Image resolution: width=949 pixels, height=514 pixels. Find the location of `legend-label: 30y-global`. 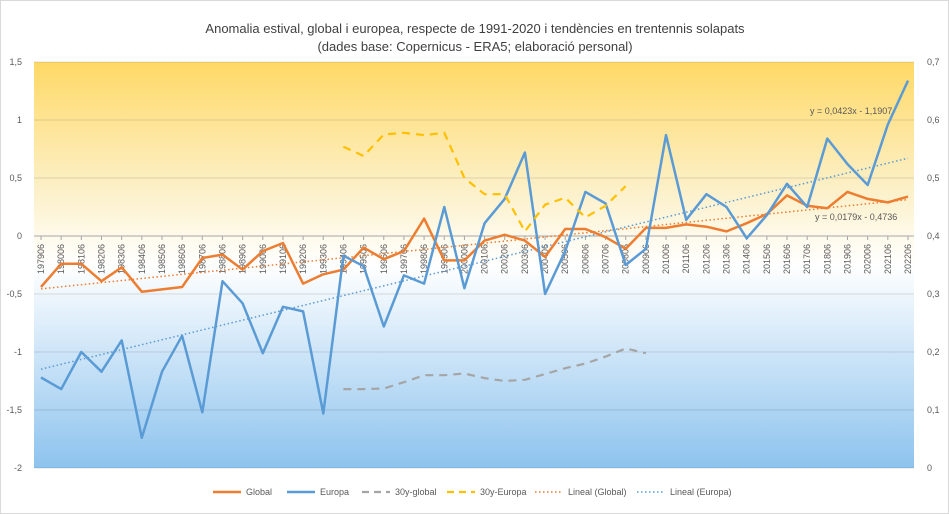

legend-label: 30y-global is located at coordinates (416, 492).